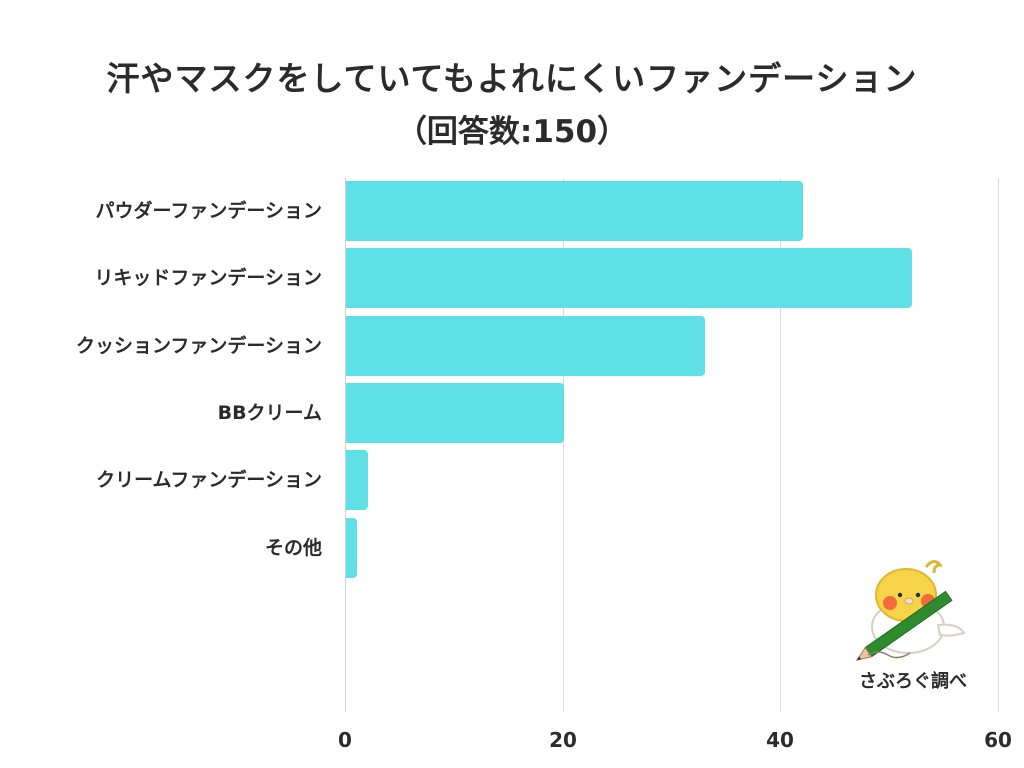  Describe the element at coordinates (998, 740) in the screenshot. I see `x-tick-label: 60` at that location.